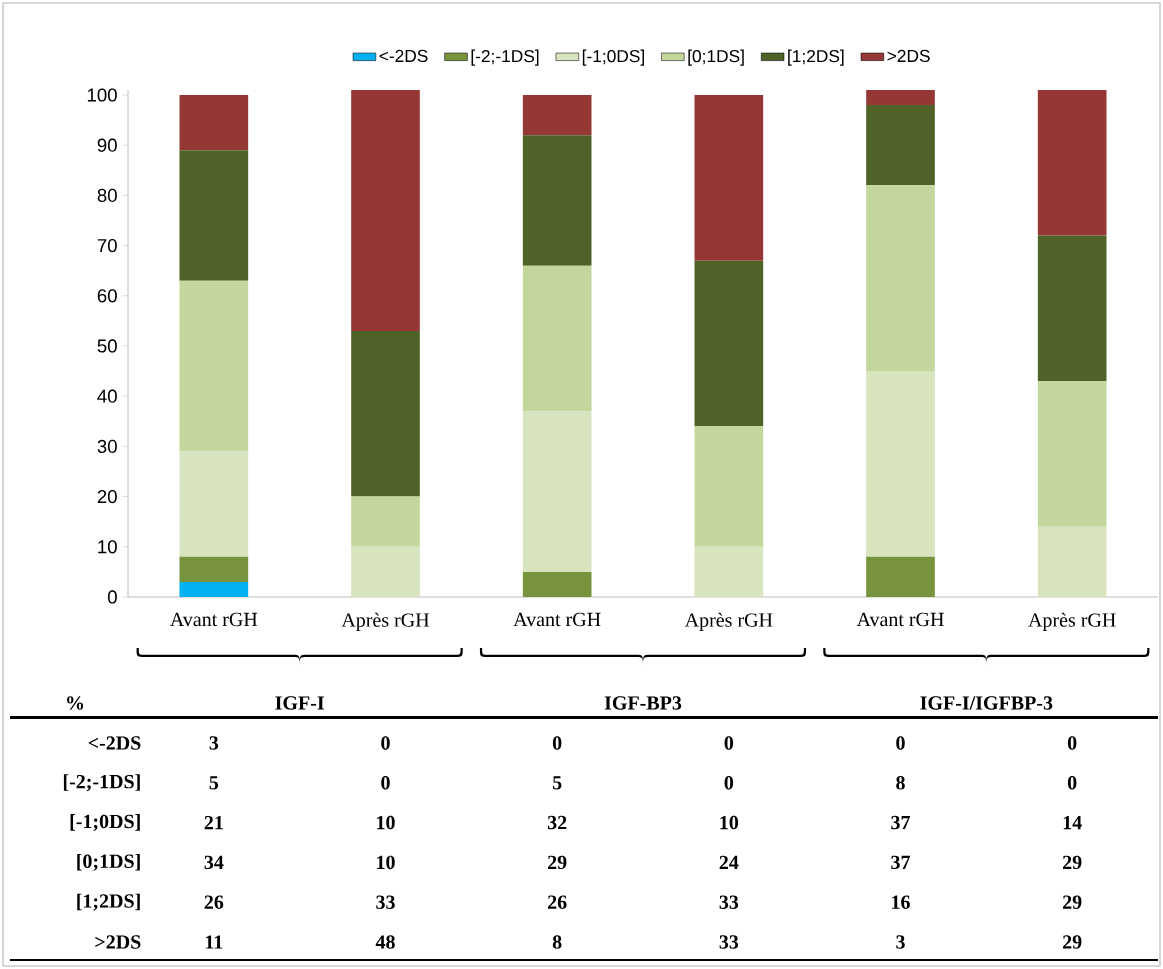  Describe the element at coordinates (613, 57) in the screenshot. I see `legend-label: [-1;0DS]` at that location.